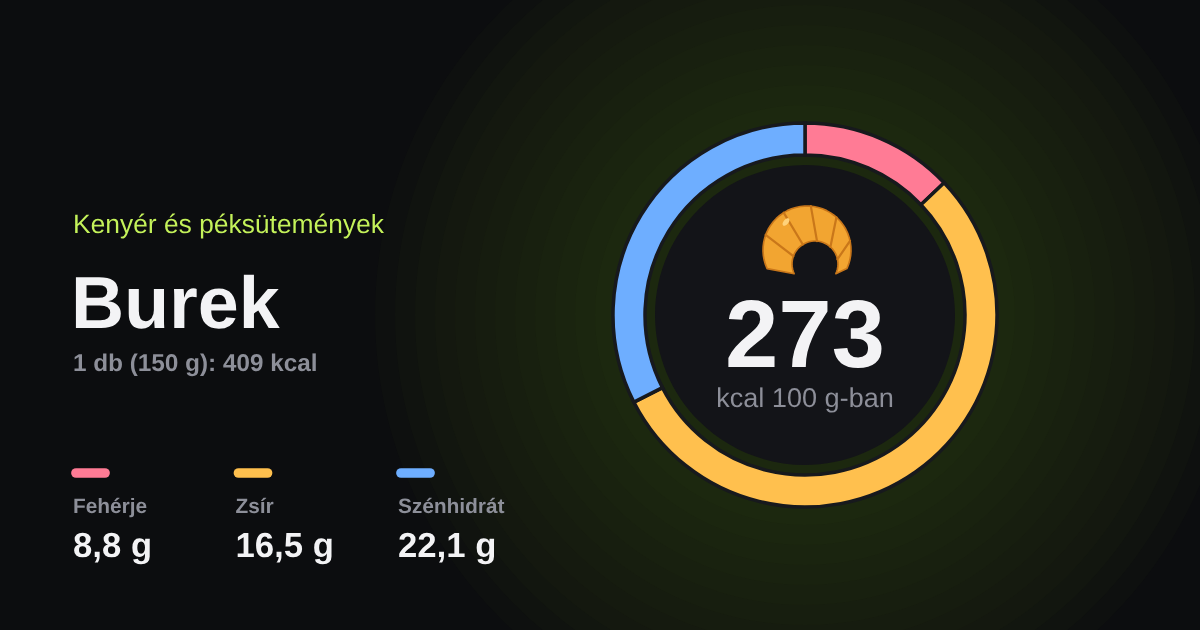  What do you see at coordinates (110, 507) in the screenshot?
I see `legend-label: Fehérje` at bounding box center [110, 507].